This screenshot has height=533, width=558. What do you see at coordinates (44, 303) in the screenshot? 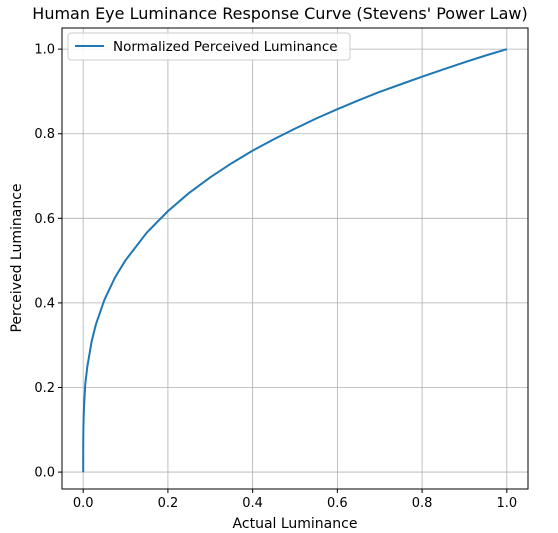
I see `y-tick-label: 0.4` at bounding box center [44, 303].